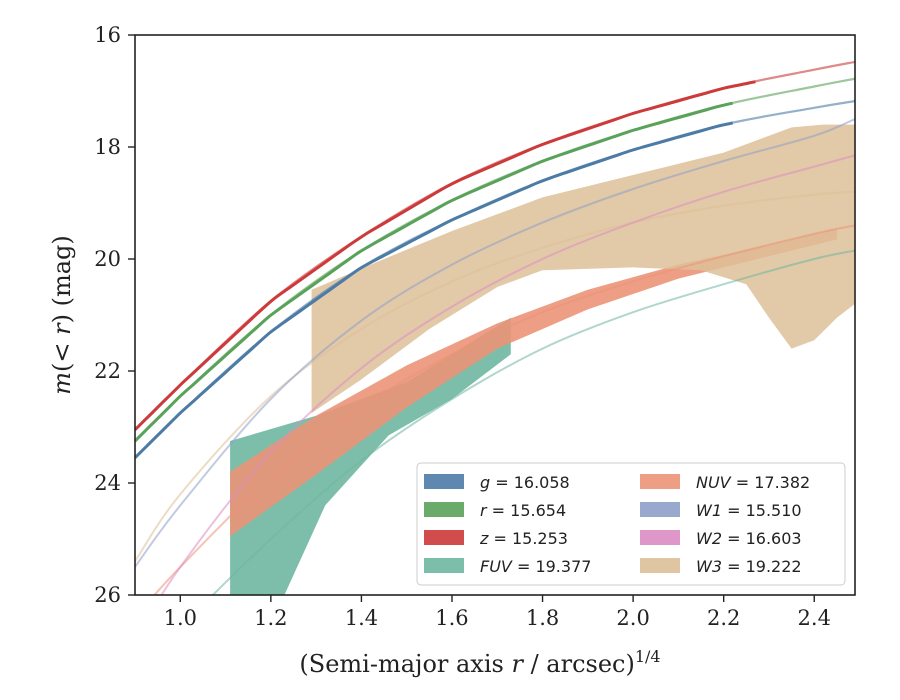 The image size is (900, 700). I want to click on y-tick-label: 20, so click(107, 259).